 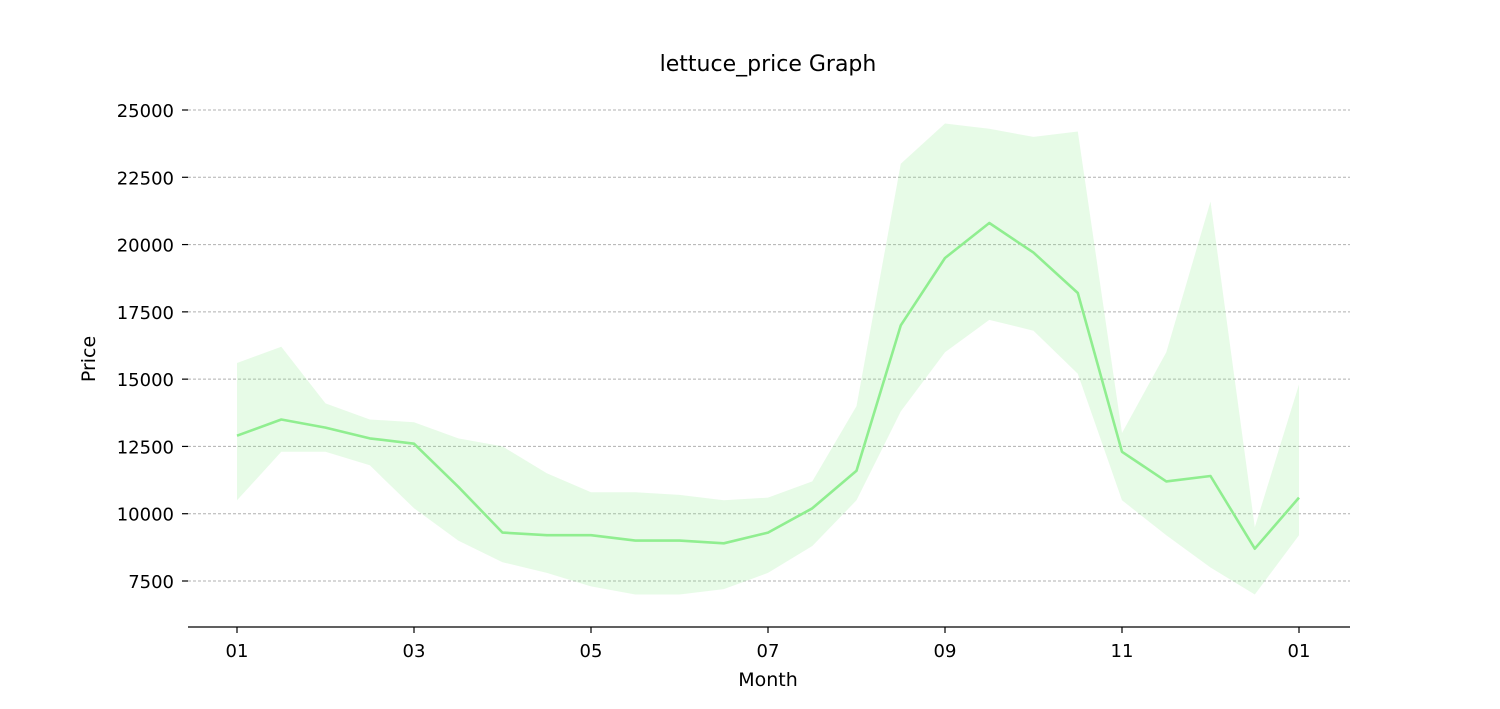 What do you see at coordinates (1122, 651) in the screenshot?
I see `x-tick-label: 11` at bounding box center [1122, 651].